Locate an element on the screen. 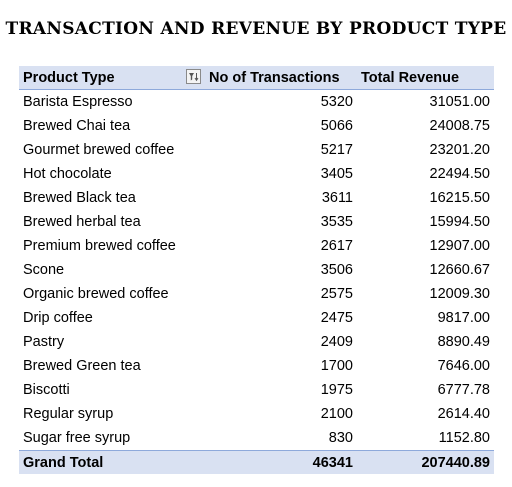 Image resolution: width=512 pixels, height=487 pixels. revenue-cell: 23201.20 is located at coordinates (459, 150).